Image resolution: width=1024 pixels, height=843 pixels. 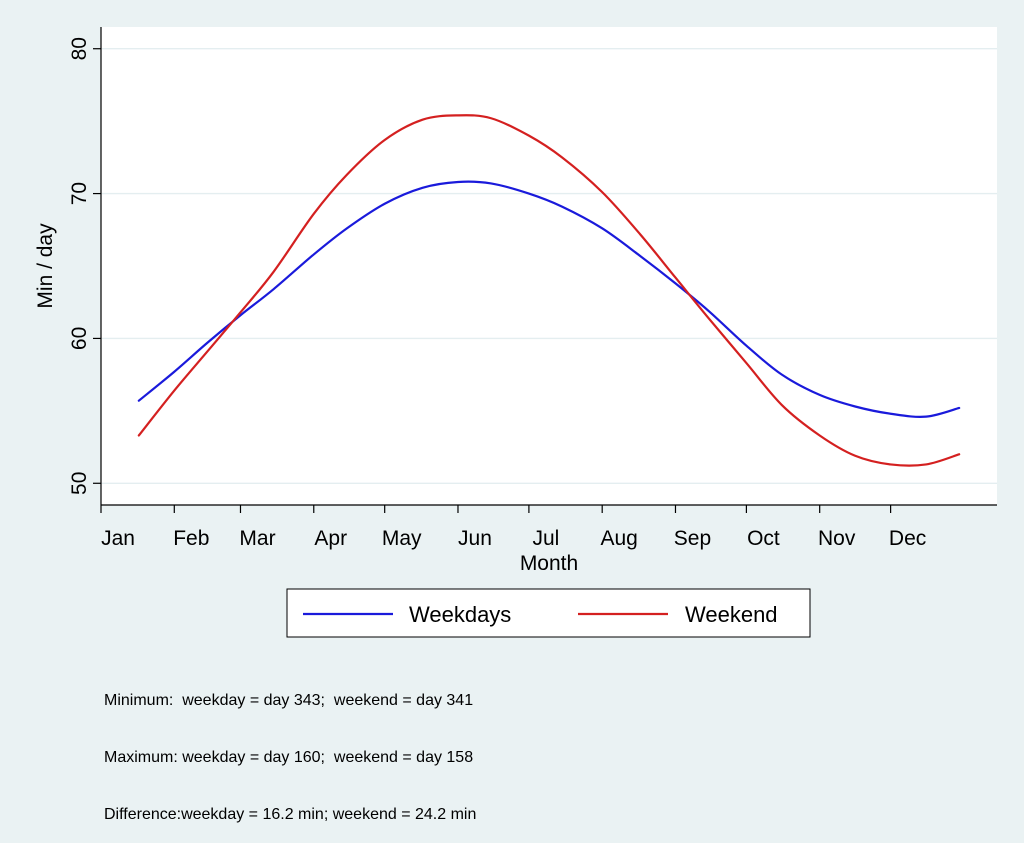 I want to click on y-tick-label-80: 80, so click(x=79, y=48).